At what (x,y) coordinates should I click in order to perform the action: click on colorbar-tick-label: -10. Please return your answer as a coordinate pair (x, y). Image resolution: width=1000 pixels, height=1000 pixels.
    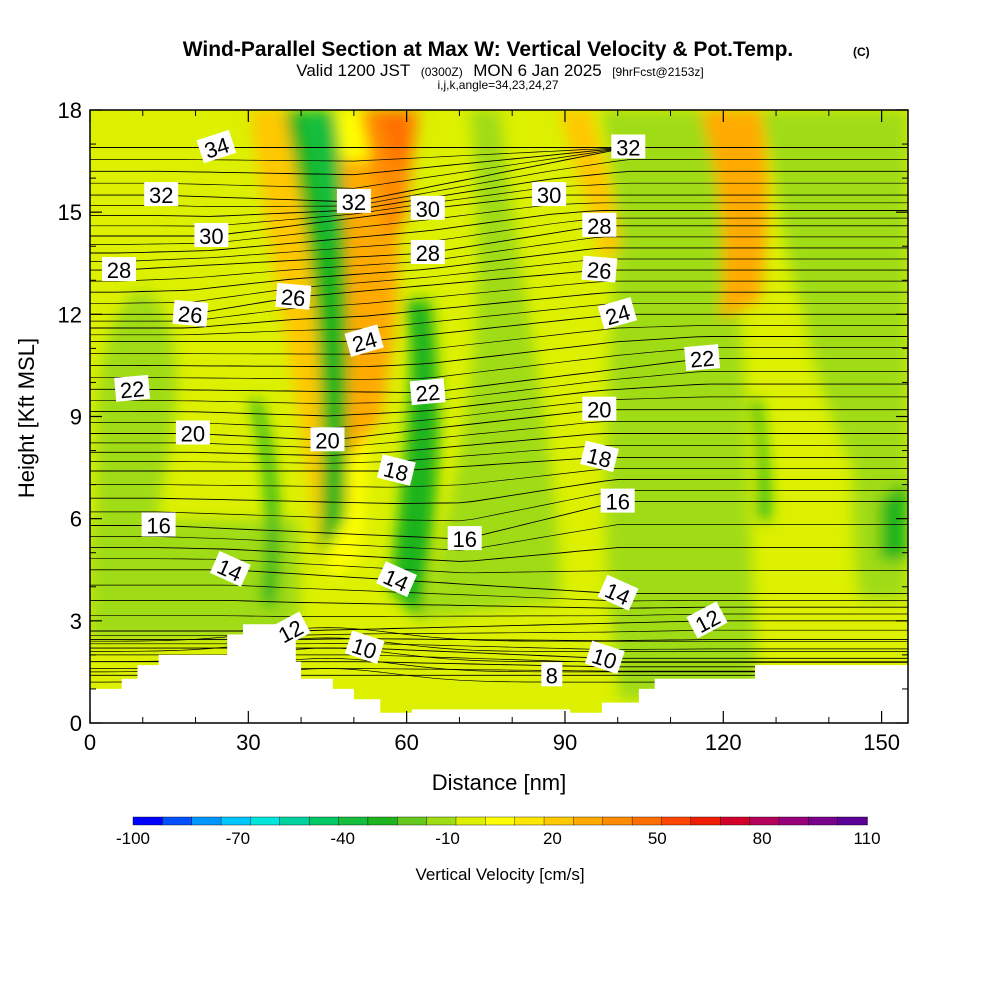
    Looking at the image, I should click on (447, 838).